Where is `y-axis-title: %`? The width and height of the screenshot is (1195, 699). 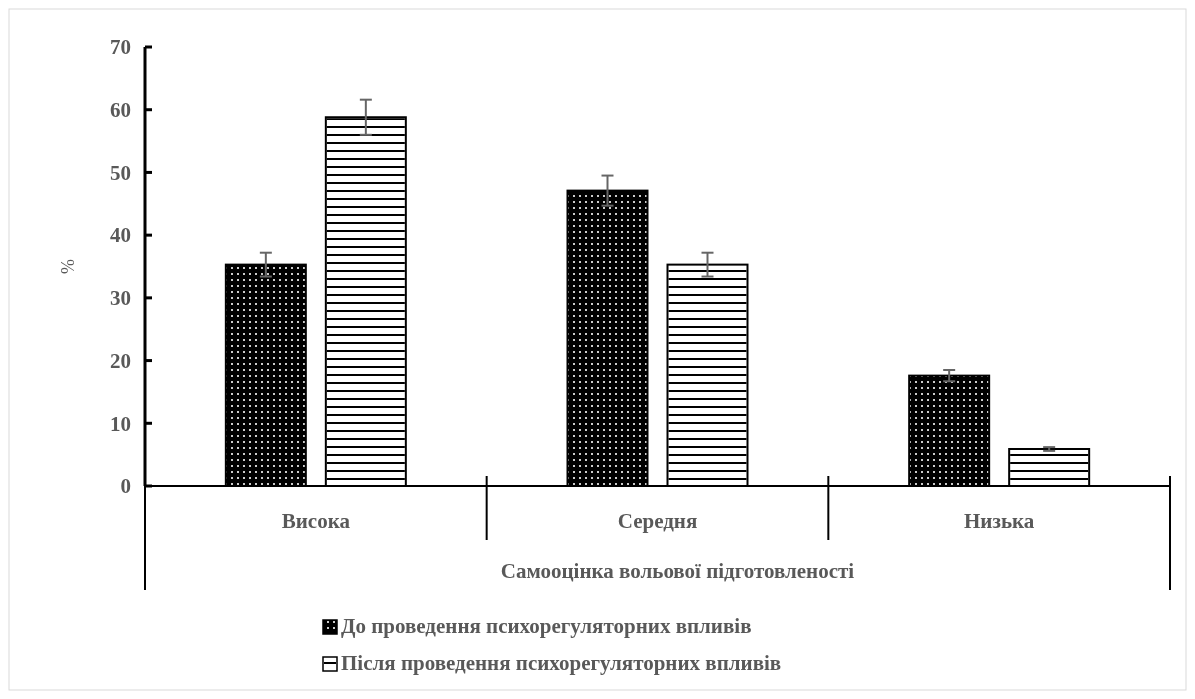
y-axis-title: % is located at coordinates (68, 266).